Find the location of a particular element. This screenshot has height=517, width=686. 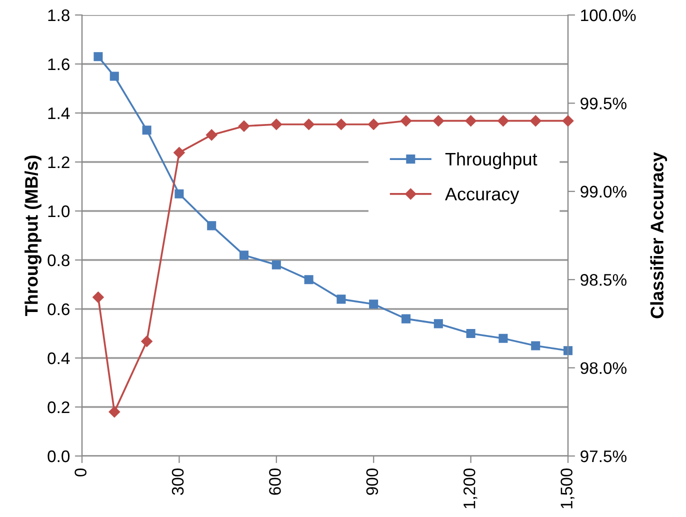

legend-label: Accuracy is located at coordinates (482, 196).